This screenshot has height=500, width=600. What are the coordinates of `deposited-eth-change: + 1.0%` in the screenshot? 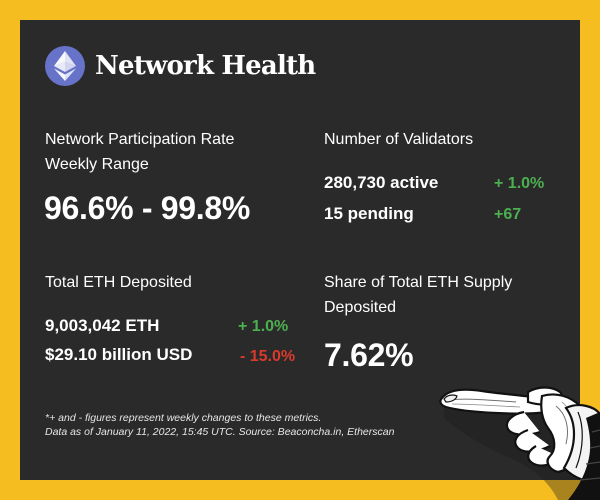 It's located at (263, 326).